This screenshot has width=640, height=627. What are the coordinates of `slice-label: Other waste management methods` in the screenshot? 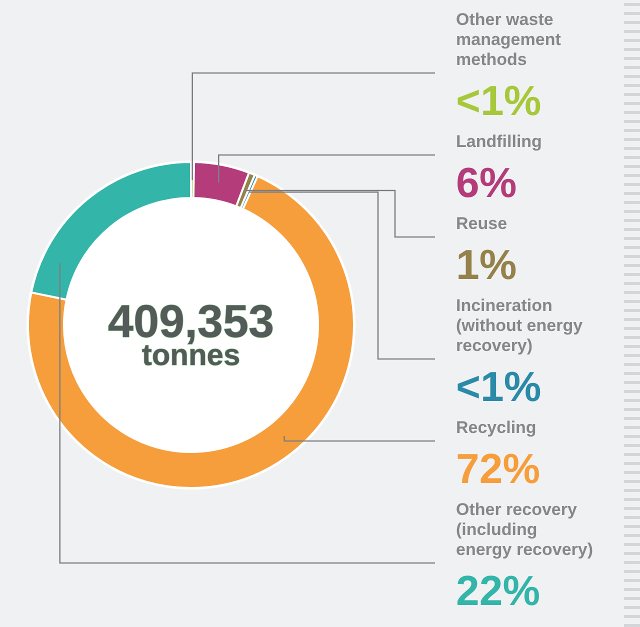 It's located at (509, 39).